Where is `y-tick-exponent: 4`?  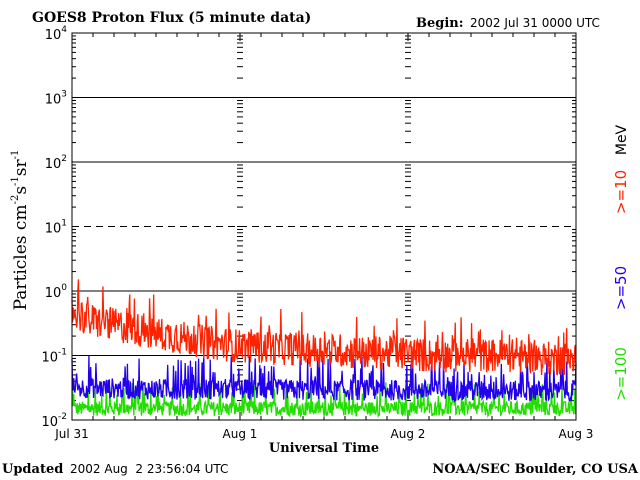 y-tick-exponent: 4 is located at coordinates (64, 30).